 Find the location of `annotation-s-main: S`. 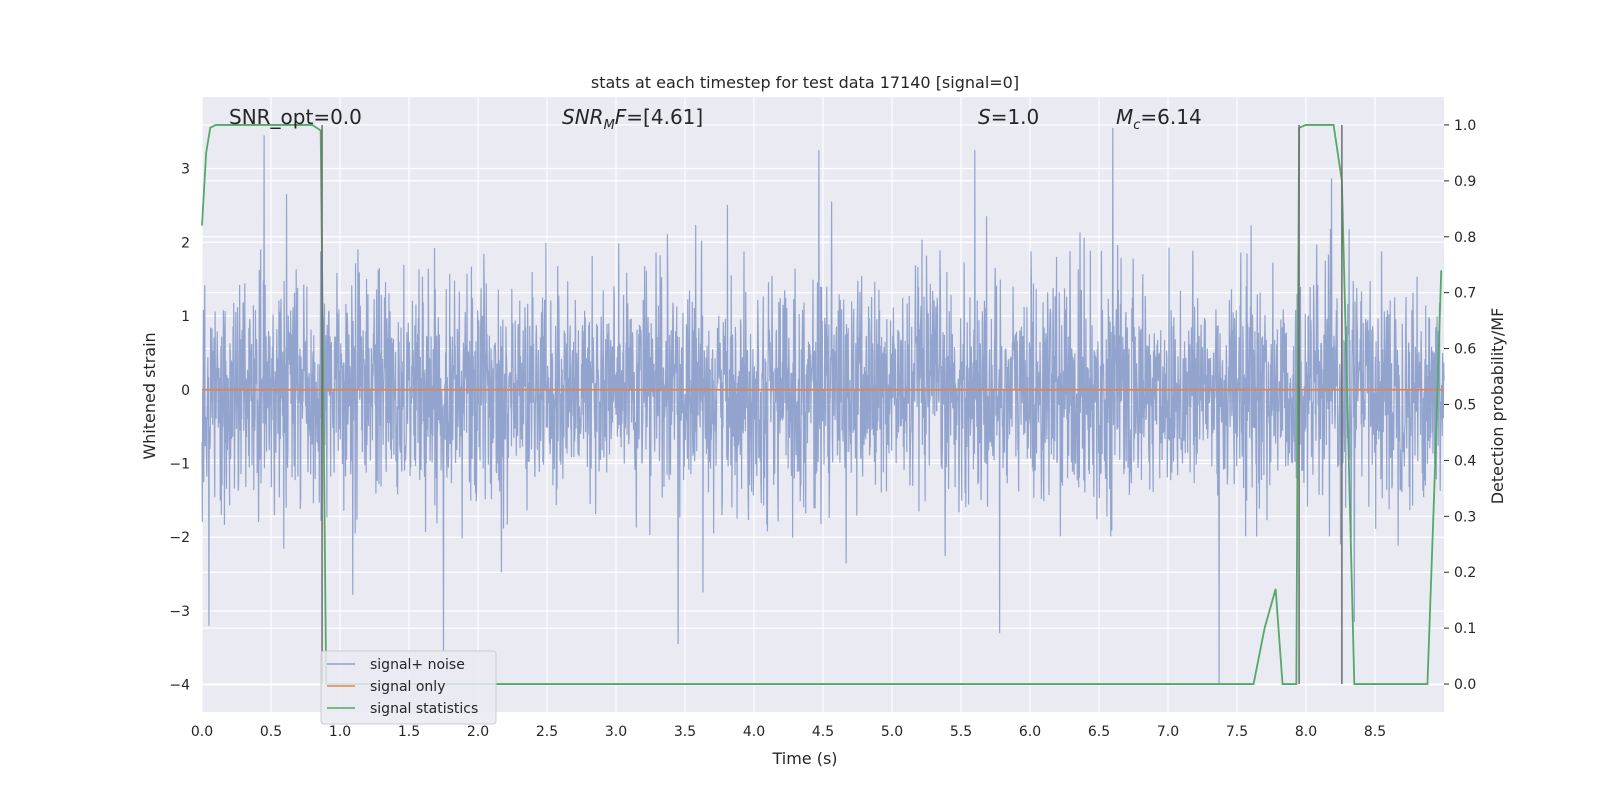

annotation-s-main: S is located at coordinates (984, 117).